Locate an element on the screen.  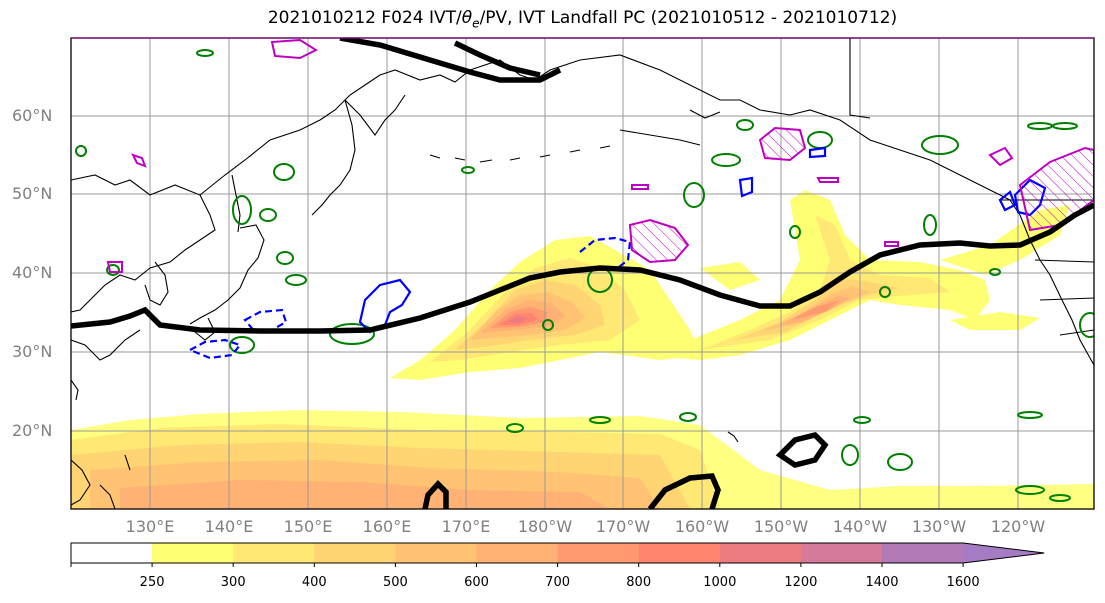
lon-label-140e: 140°E is located at coordinates (229, 526).